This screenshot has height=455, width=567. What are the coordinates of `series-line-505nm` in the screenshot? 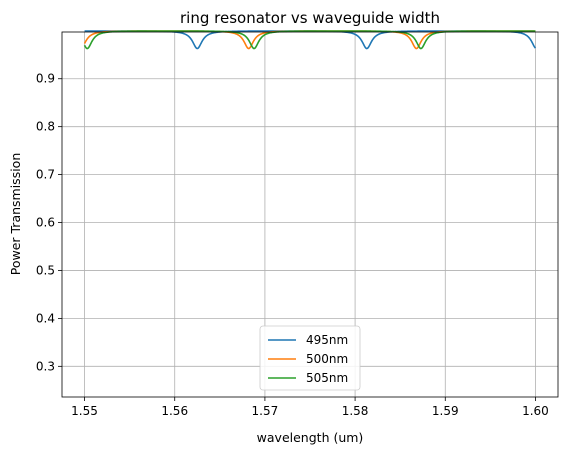 It's located at (309, 40).